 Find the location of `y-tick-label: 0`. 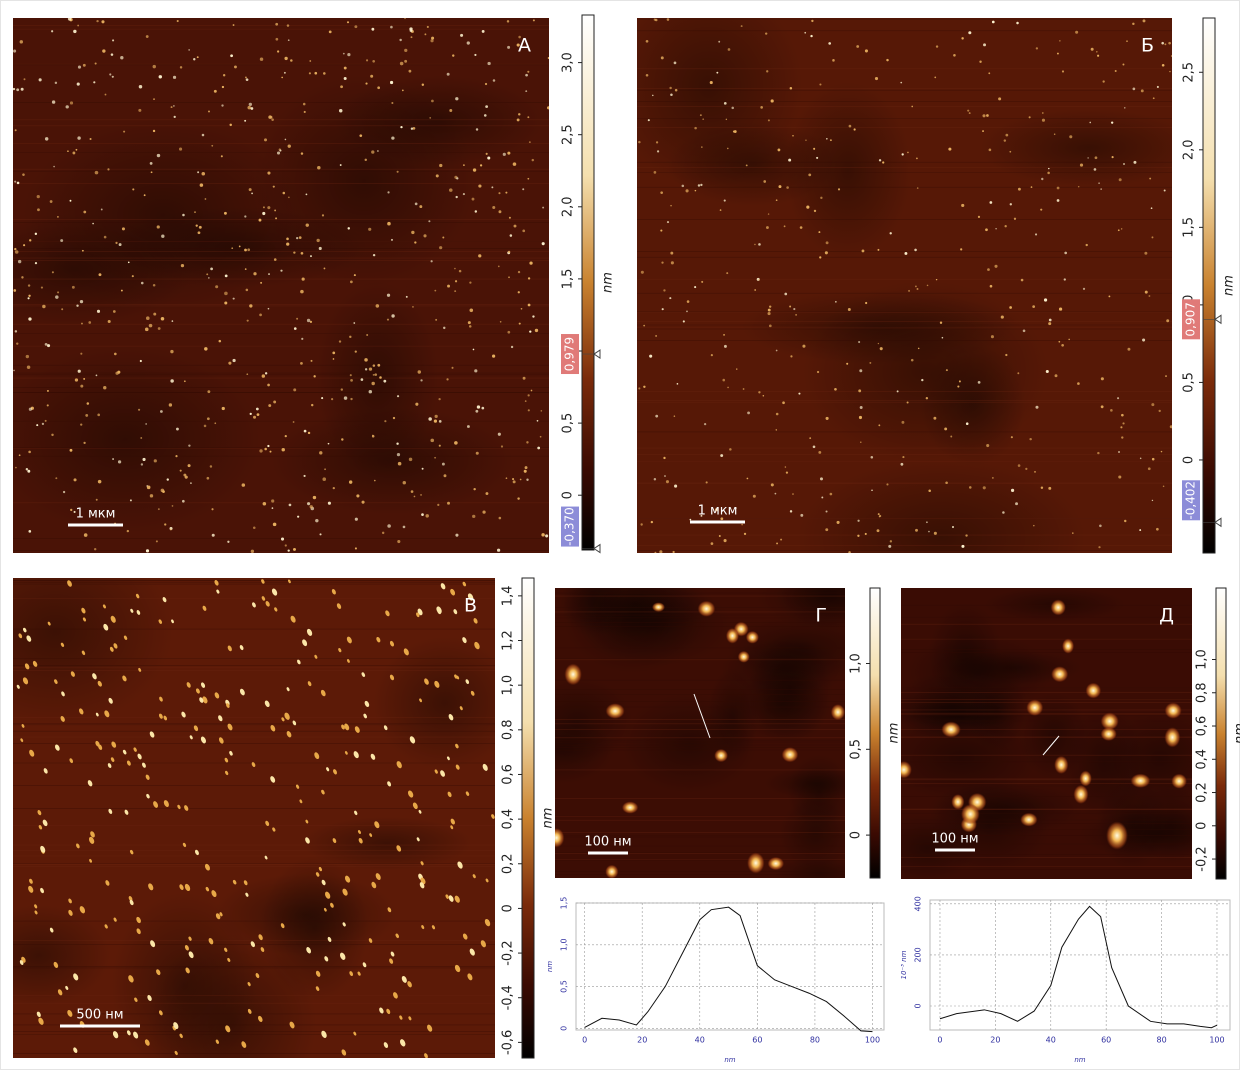

y-tick-label: 0 is located at coordinates (564, 1028).